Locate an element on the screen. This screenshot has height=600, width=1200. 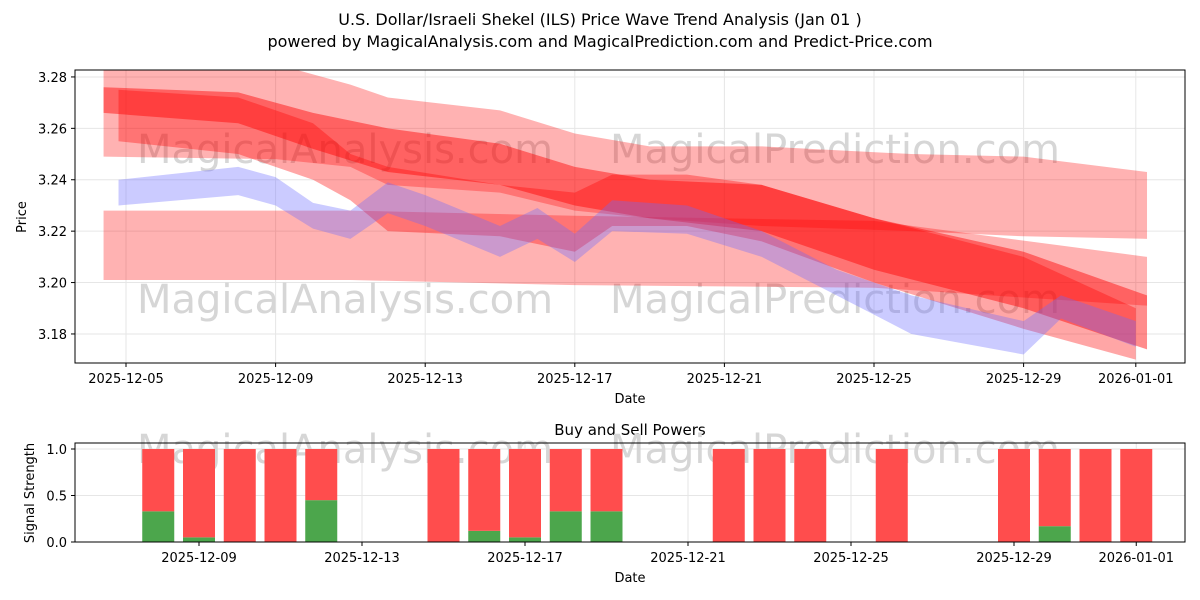
signal-y-label: Signal Strength is located at coordinates (30, 493).